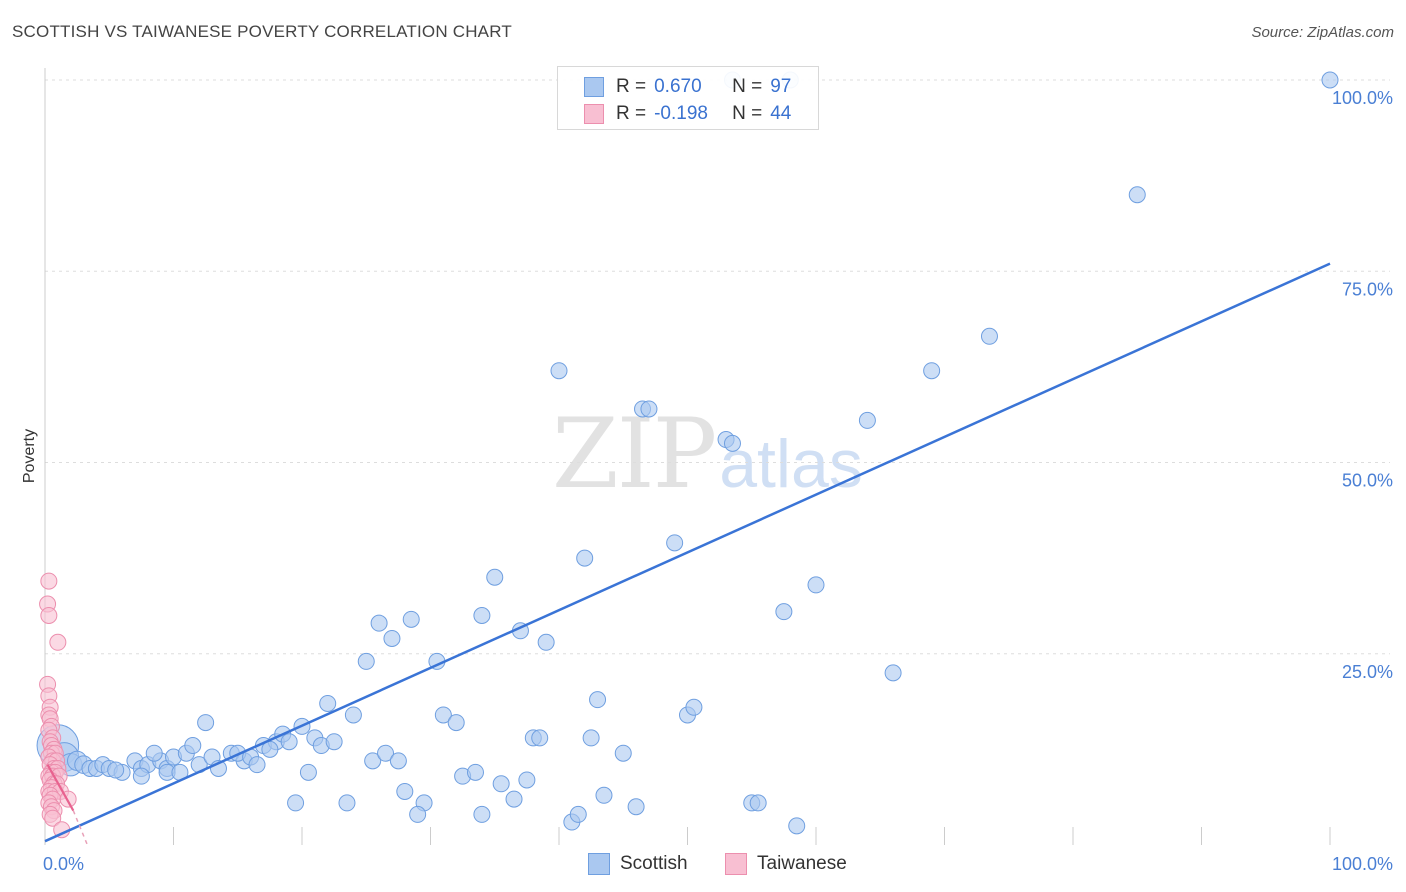  Describe the element at coordinates (678, 86) in the screenshot. I see `legend-r-value: 0.670` at that location.